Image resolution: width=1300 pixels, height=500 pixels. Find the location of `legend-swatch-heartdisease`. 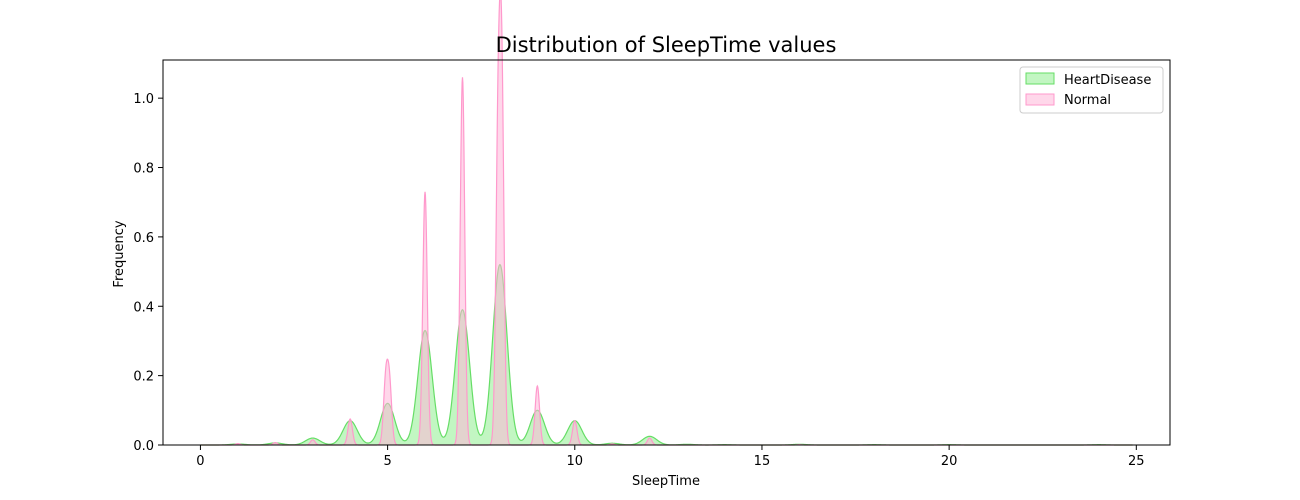

legend-swatch-heartdisease is located at coordinates (1040, 78).